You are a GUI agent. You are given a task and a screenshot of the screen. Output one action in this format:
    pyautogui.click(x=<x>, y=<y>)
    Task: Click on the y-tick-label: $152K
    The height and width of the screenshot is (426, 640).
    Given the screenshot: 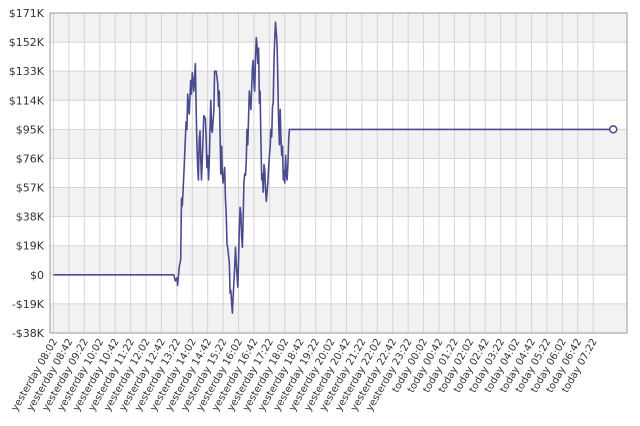 What is the action you would take?
    pyautogui.click(x=27, y=42)
    